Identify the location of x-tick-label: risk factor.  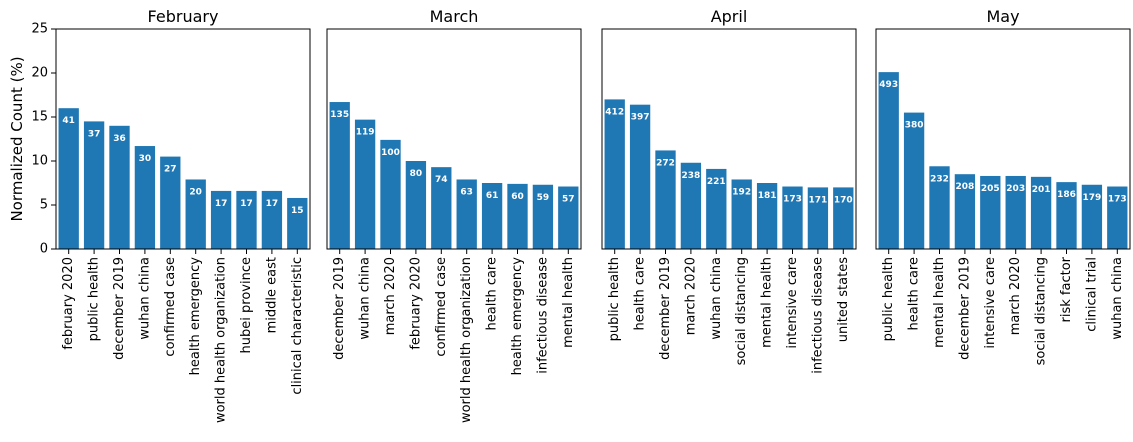
(1066, 289).